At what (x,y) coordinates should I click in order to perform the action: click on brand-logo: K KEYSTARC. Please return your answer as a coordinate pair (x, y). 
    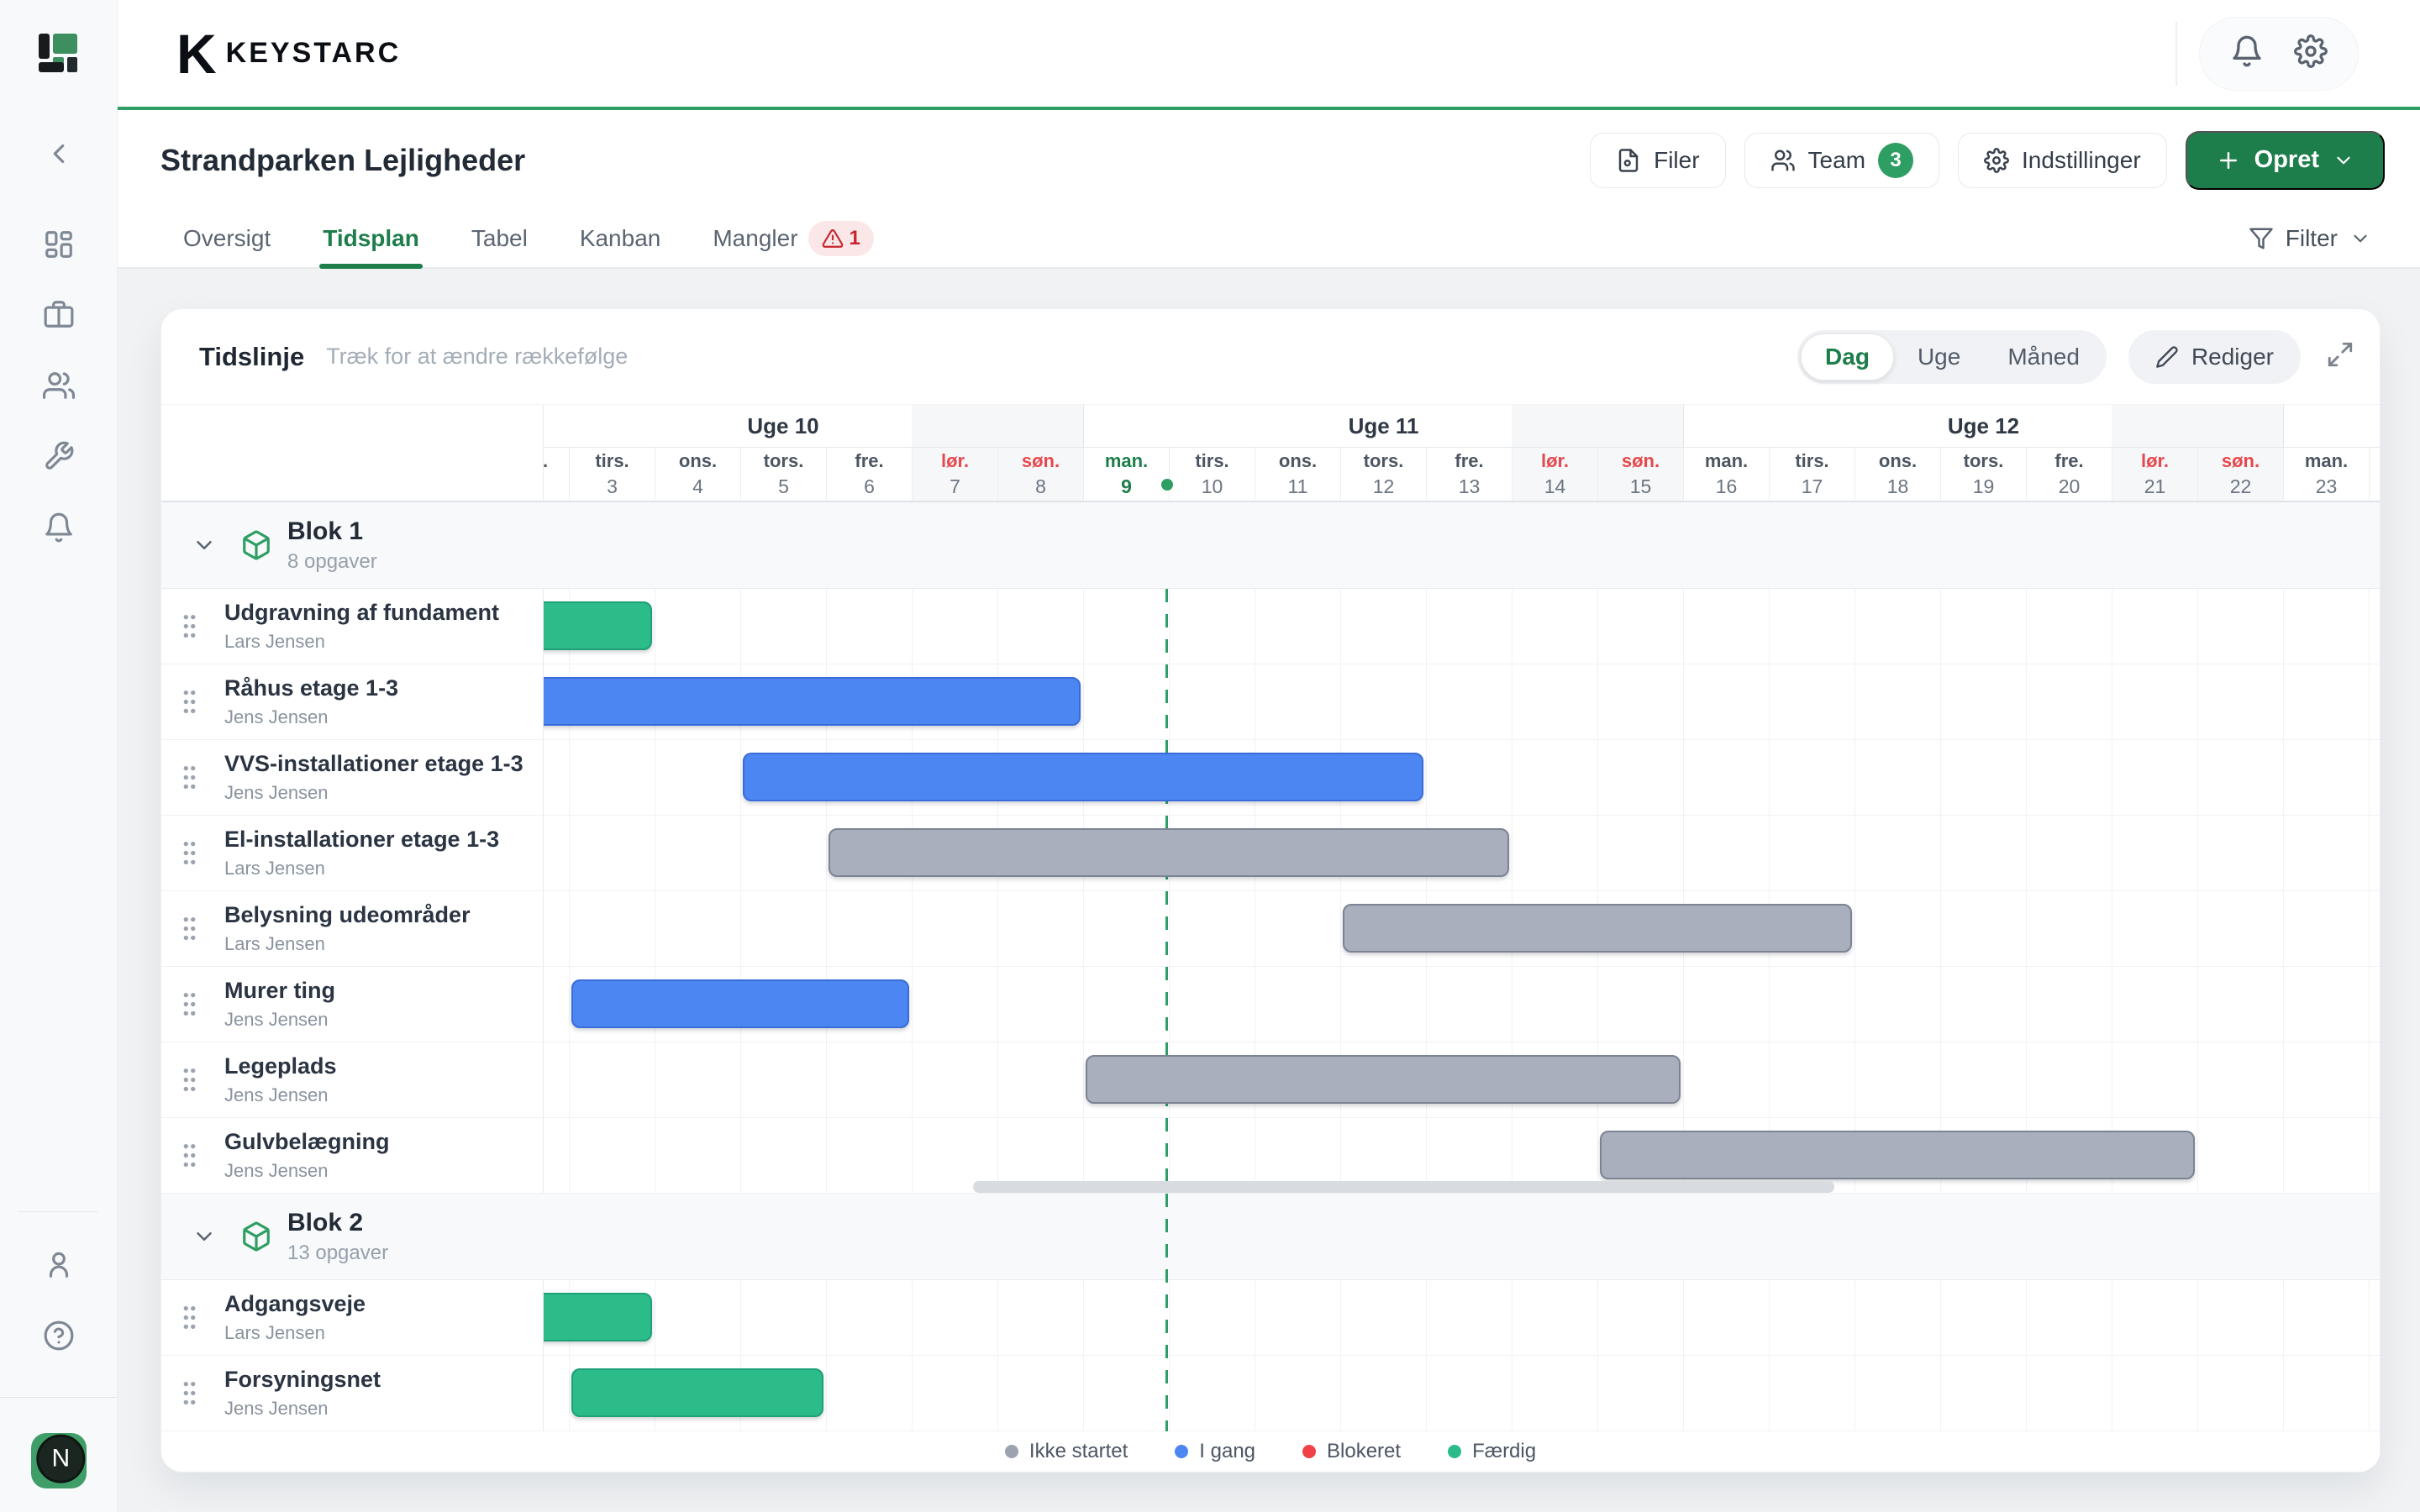
    Looking at the image, I should click on (288, 53).